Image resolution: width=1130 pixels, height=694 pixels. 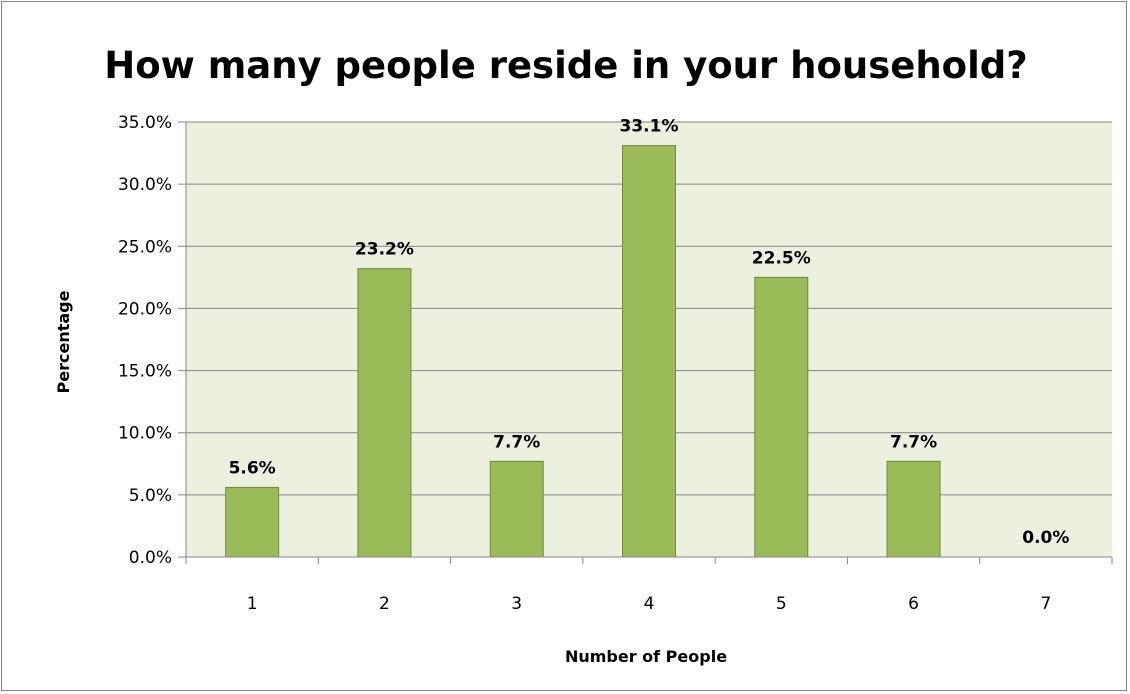 I want to click on data-label: 33.1%, so click(x=649, y=127).